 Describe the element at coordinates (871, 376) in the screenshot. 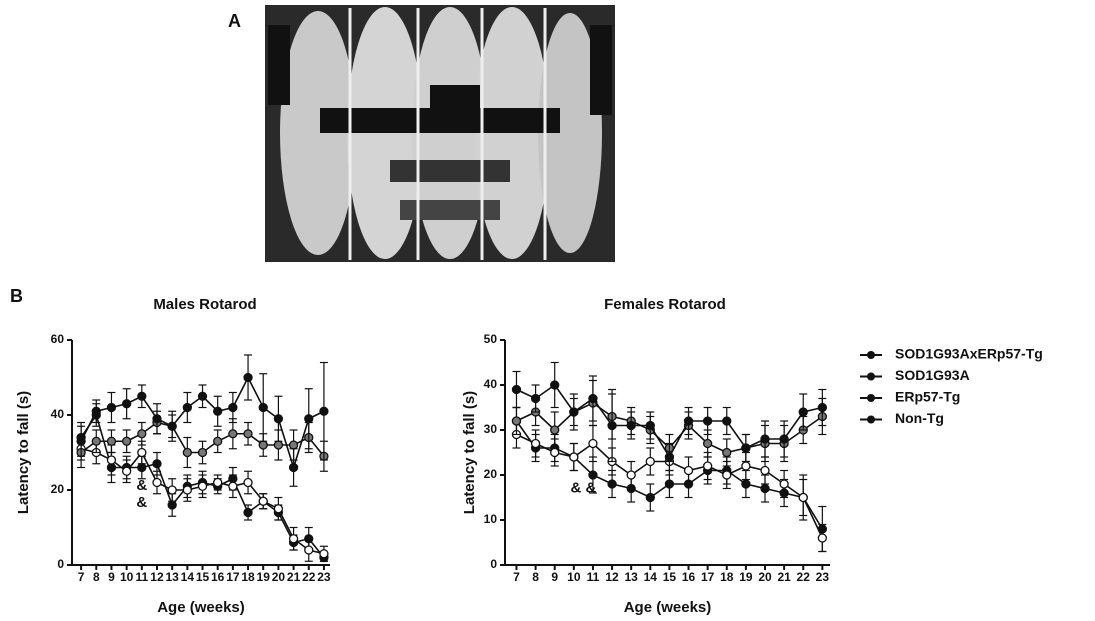

I see `legend-marker` at that location.